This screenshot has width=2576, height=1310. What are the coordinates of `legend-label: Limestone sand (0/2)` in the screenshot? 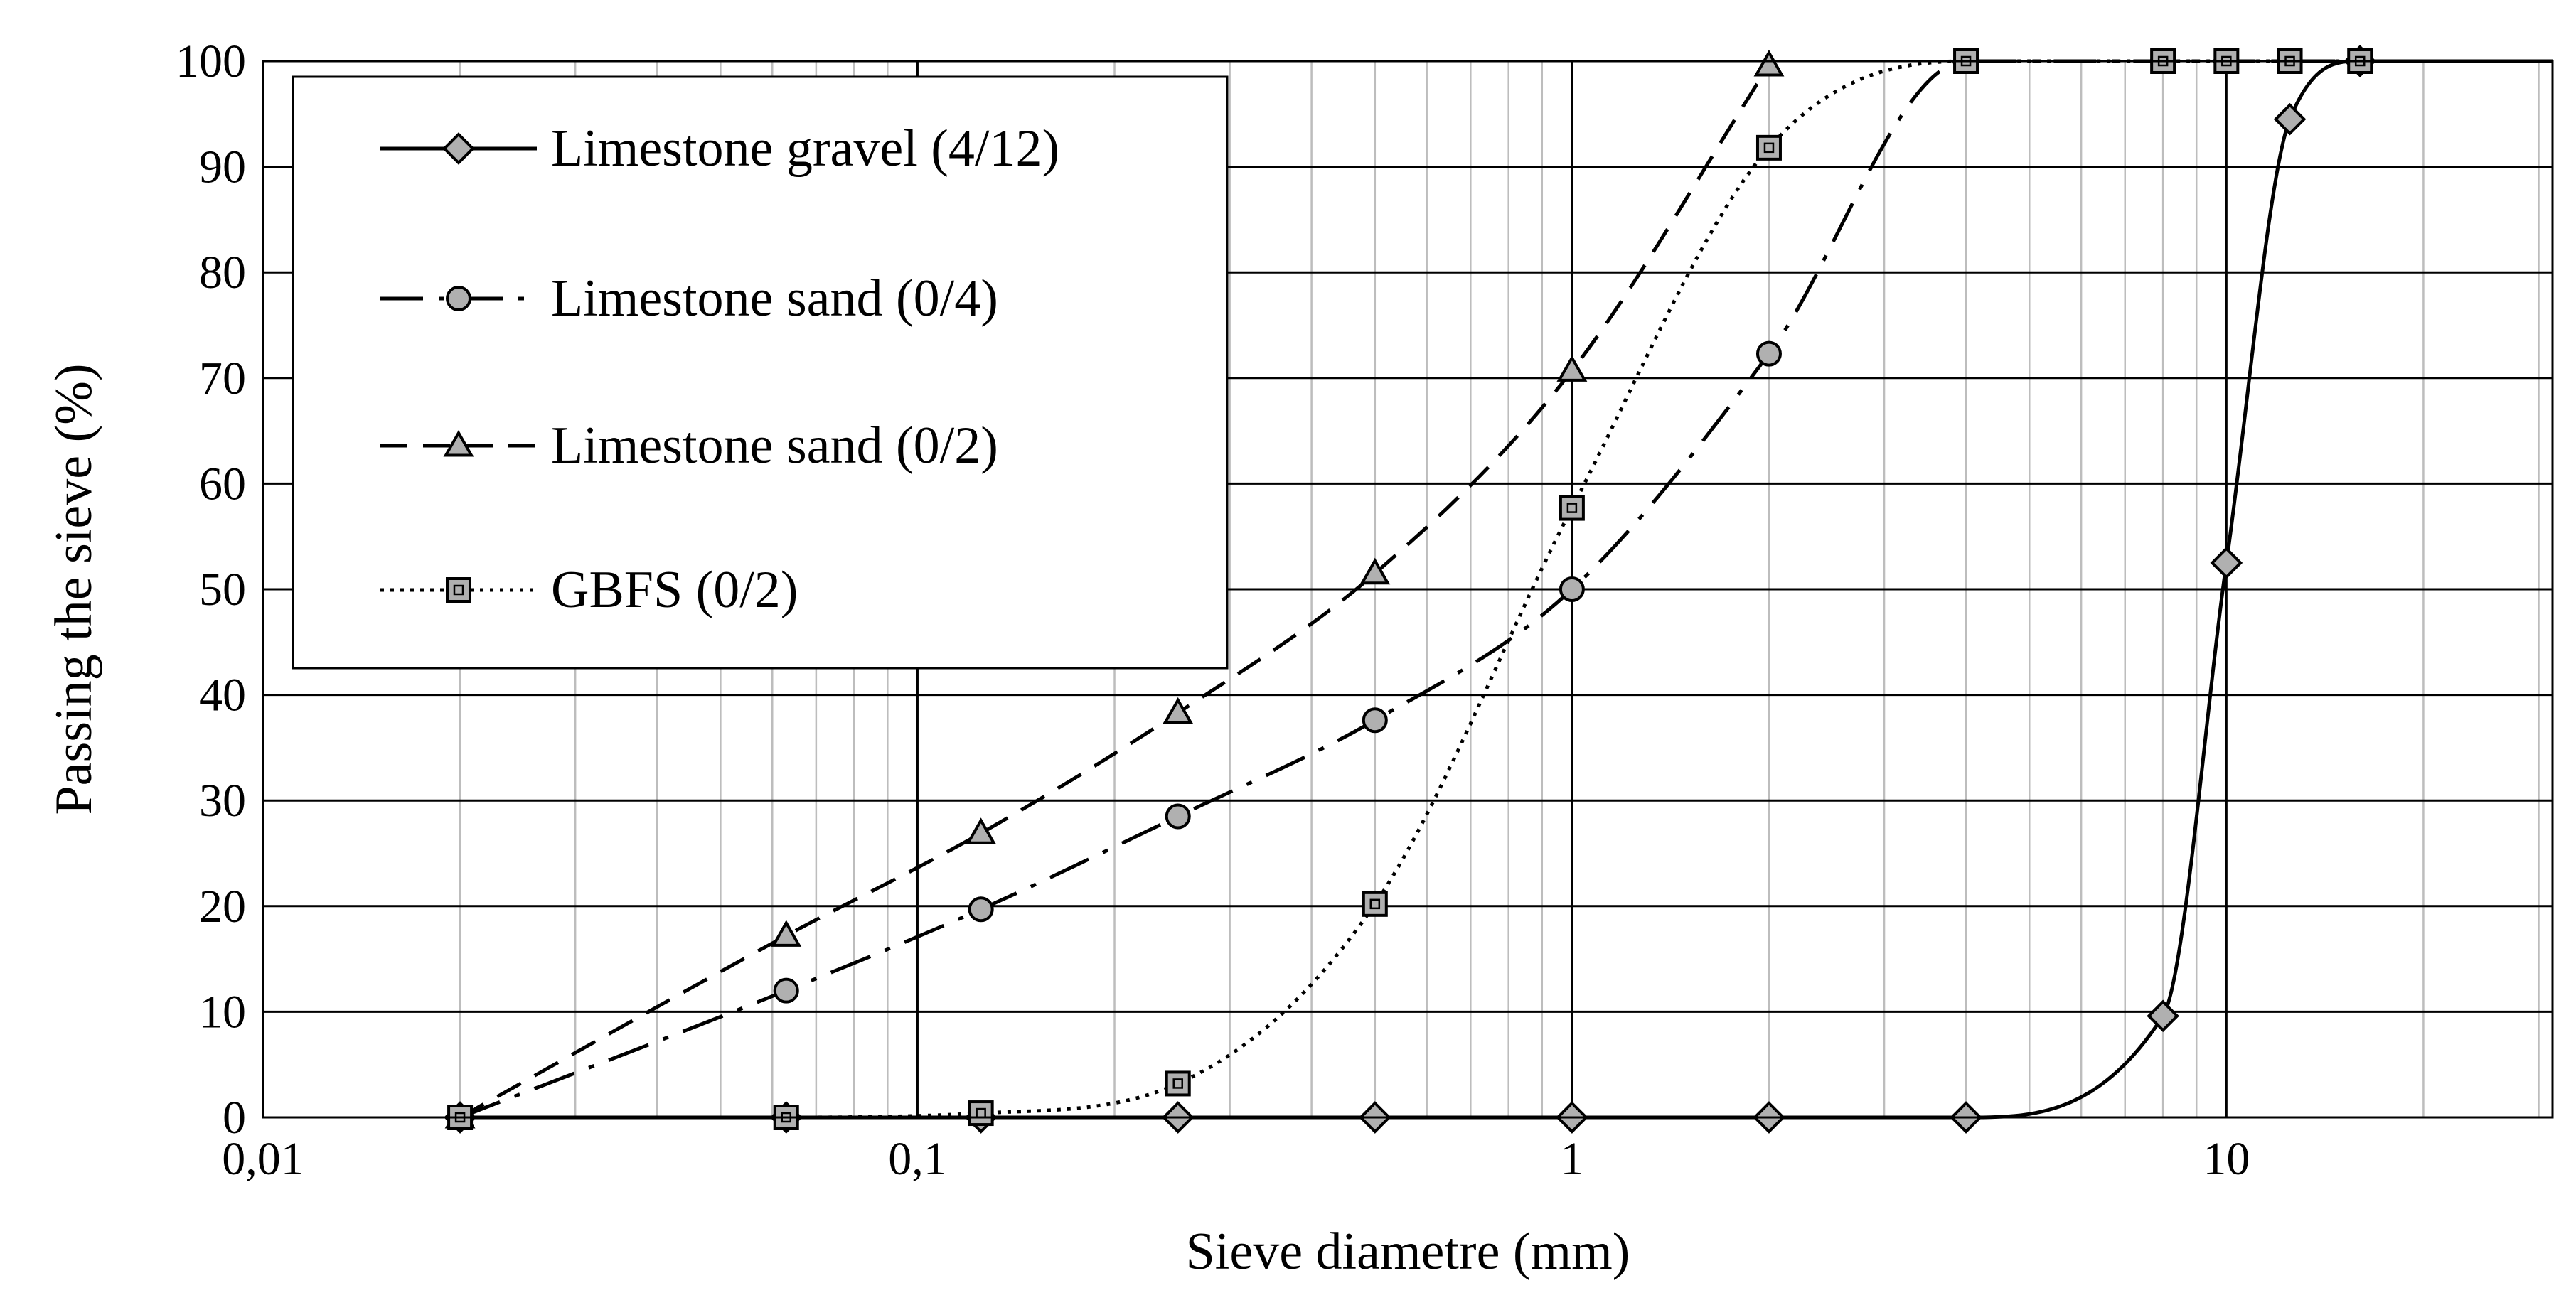 It's located at (774, 446).